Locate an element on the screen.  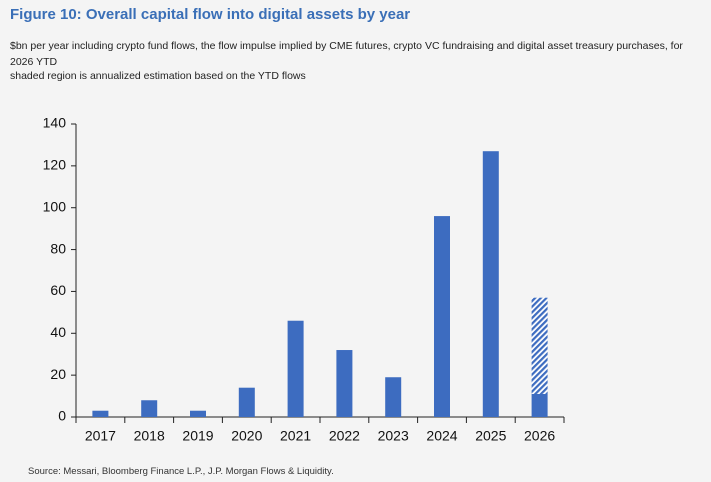
x-tick-label: 2019 is located at coordinates (197, 436).